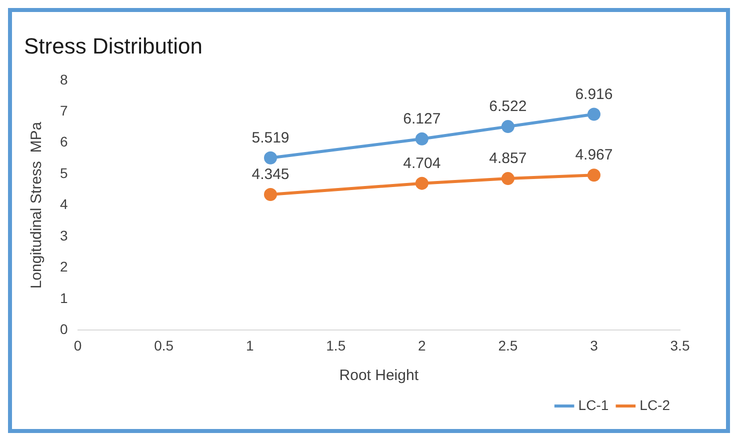 Image resolution: width=736 pixels, height=439 pixels. I want to click on y-tick-label: 7, so click(64, 110).